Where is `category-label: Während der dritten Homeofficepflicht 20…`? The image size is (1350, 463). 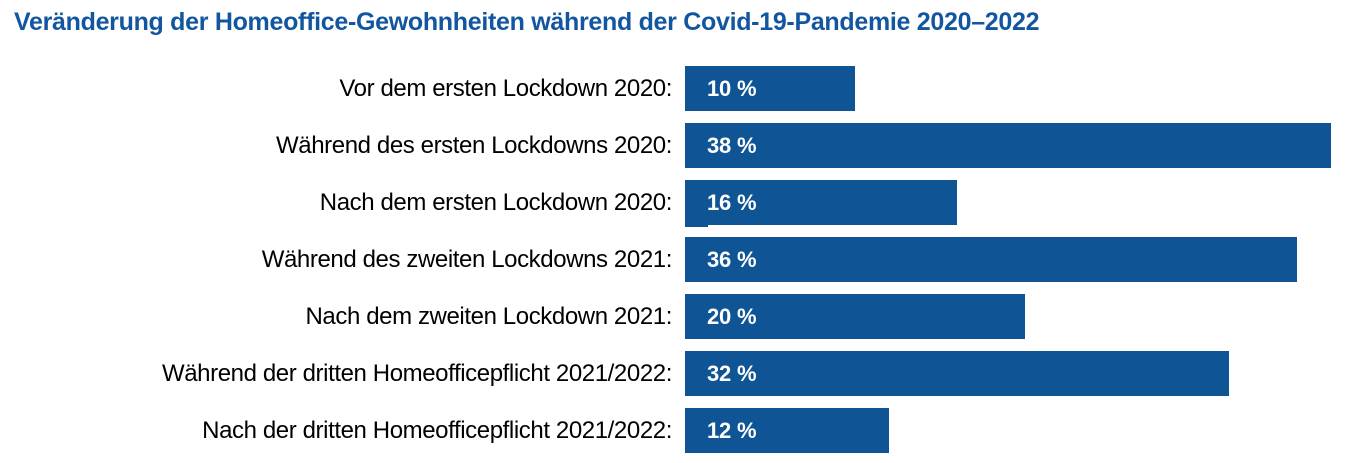 category-label: Während der dritten Homeofficepflicht 20… is located at coordinates (416, 373).